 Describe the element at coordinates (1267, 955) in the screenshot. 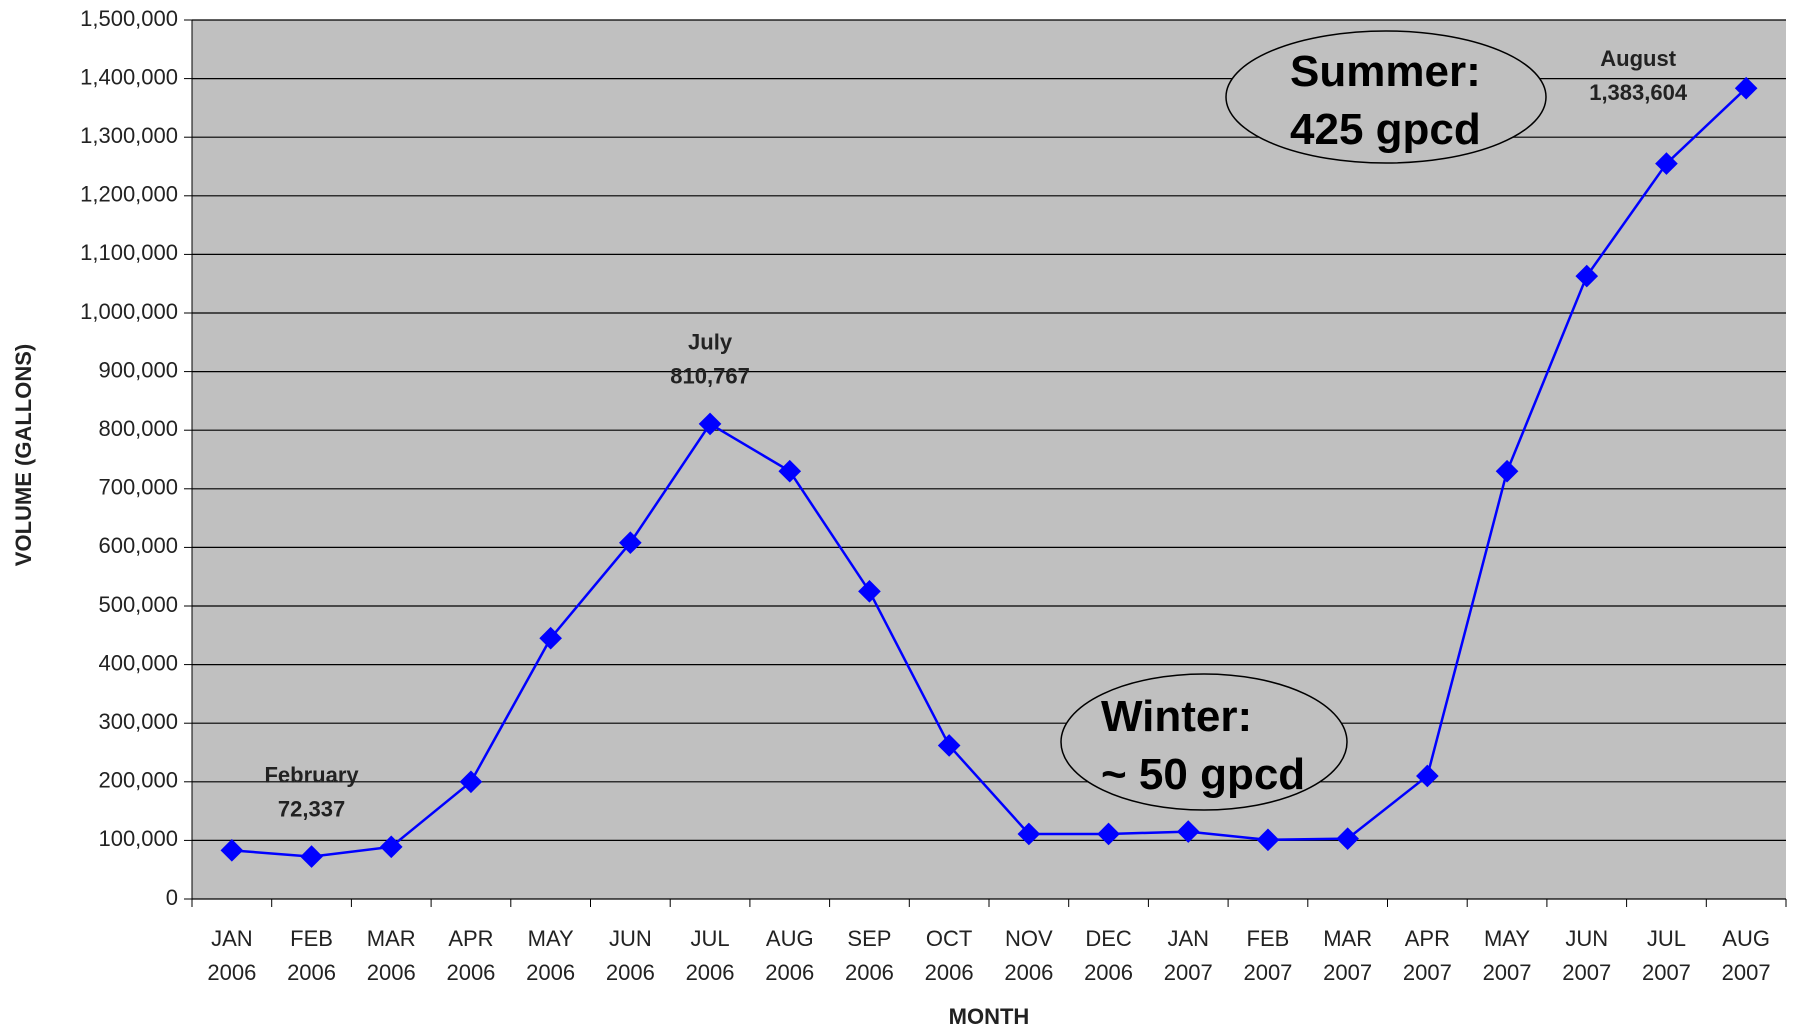

I see `x-tick-label: FEB 2007` at that location.